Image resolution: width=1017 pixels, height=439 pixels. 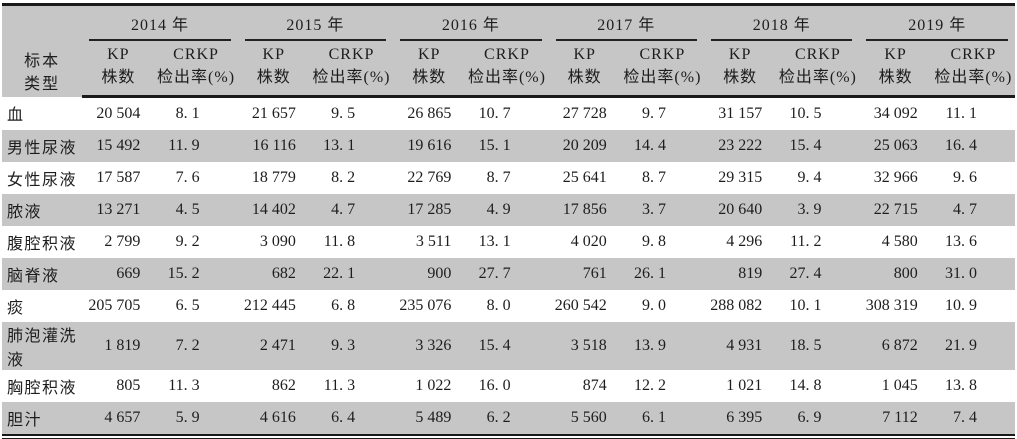 What do you see at coordinates (965, 417) in the screenshot?
I see `crkp-rate-cell: 7. 4` at bounding box center [965, 417].